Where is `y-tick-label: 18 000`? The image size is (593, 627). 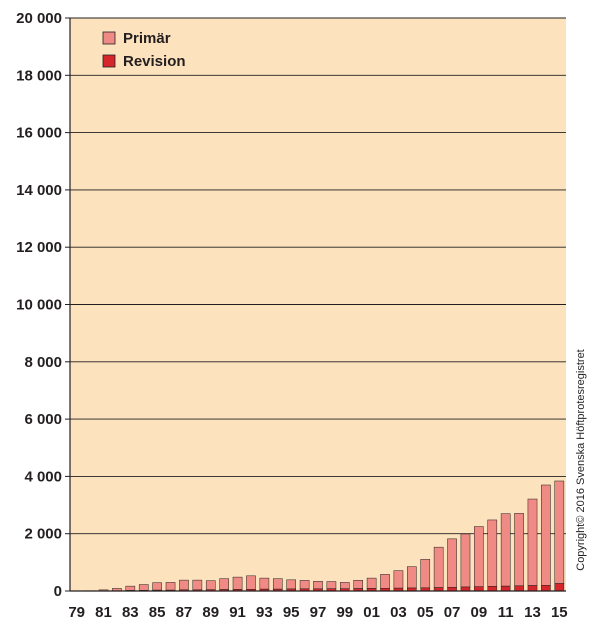
y-tick-label: 18 000 is located at coordinates (39, 75).